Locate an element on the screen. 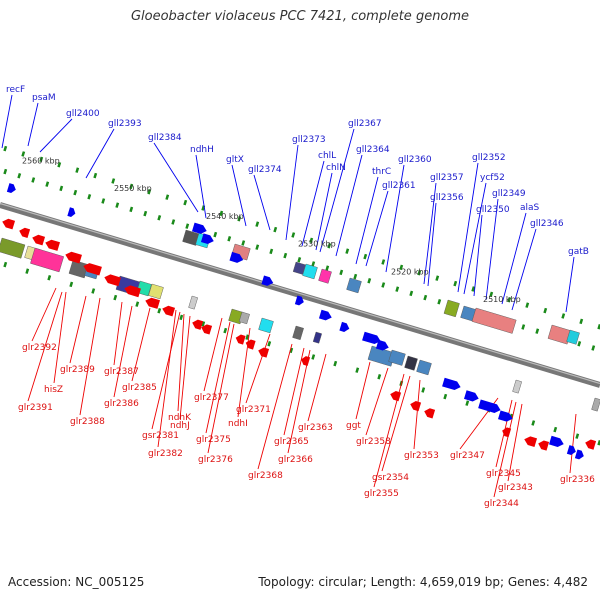 Image resolution: width=600 pixels, height=600 pixels. forward-gene-label: gltX is located at coordinates (235, 160).